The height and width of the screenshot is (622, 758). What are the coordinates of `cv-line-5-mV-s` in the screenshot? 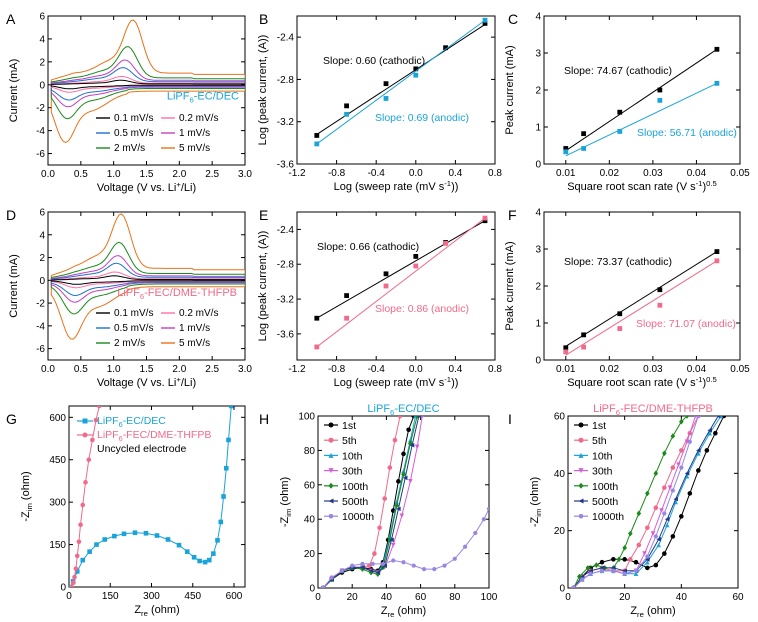 It's located at (147, 276).